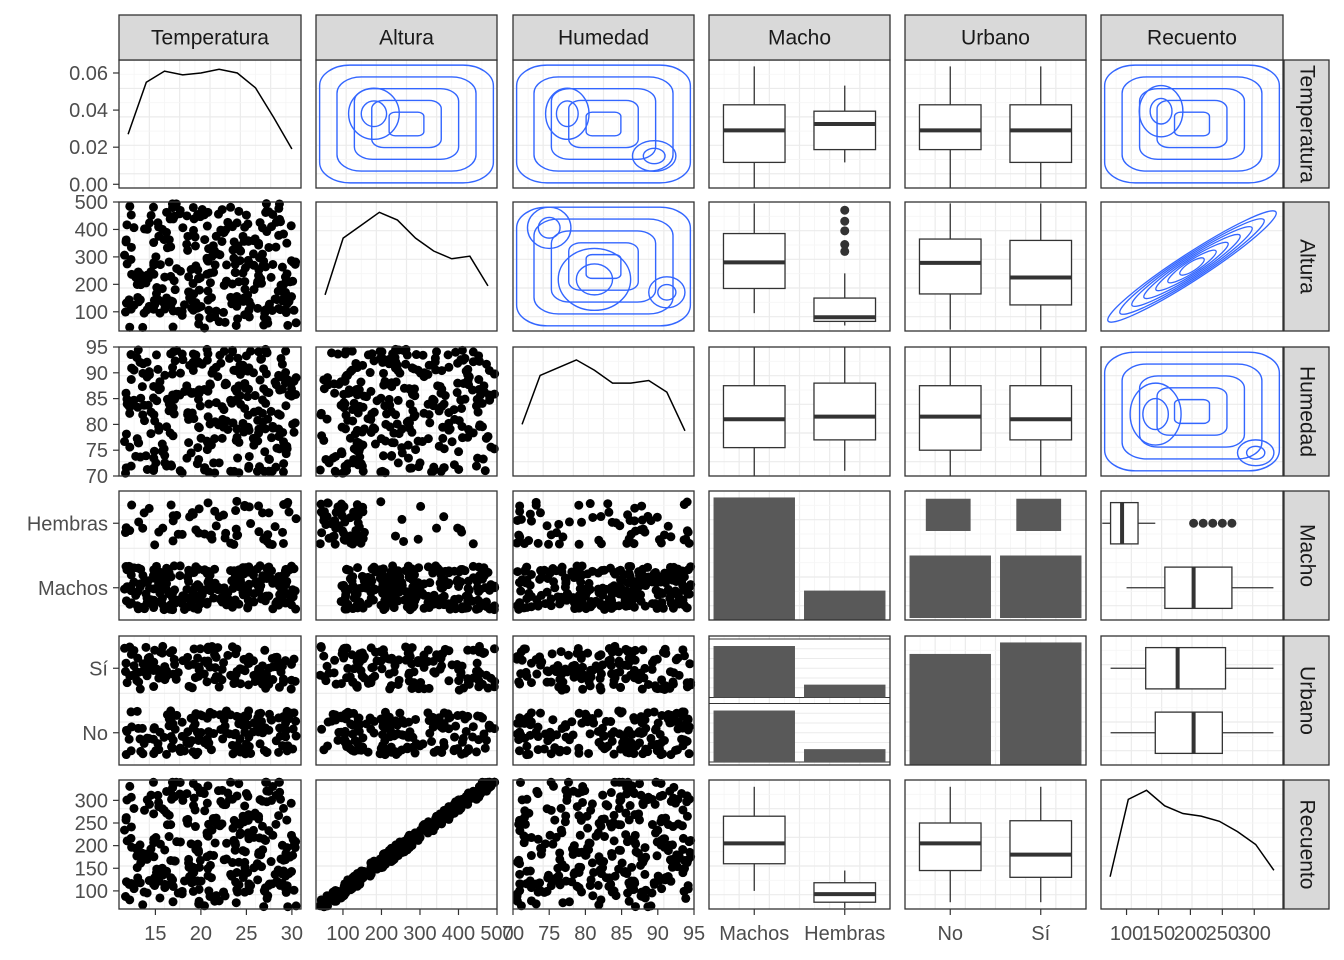 The width and height of the screenshot is (1344, 960). What do you see at coordinates (845, 755) in the screenshot?
I see `bar-hembras` at bounding box center [845, 755].